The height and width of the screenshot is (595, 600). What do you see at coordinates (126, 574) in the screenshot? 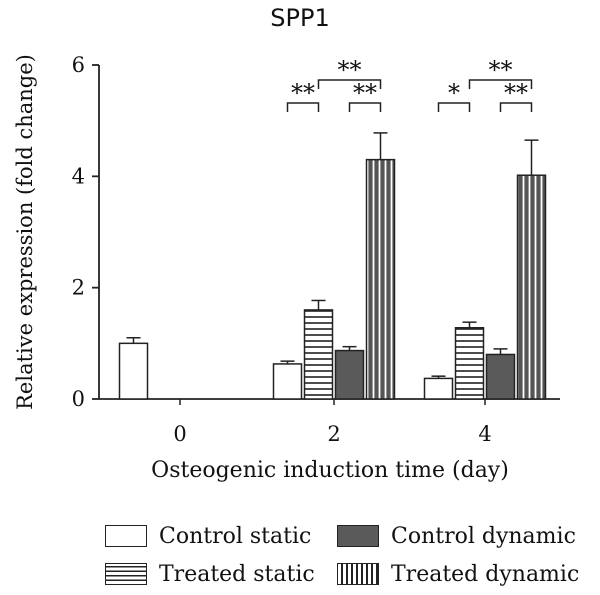
I see `legend-swatch-treated-static` at bounding box center [126, 574].